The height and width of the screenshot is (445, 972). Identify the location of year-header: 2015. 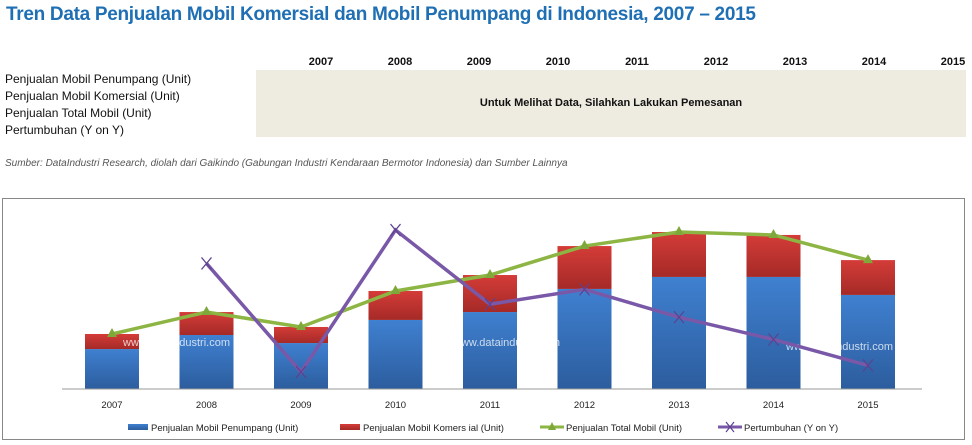
(953, 62).